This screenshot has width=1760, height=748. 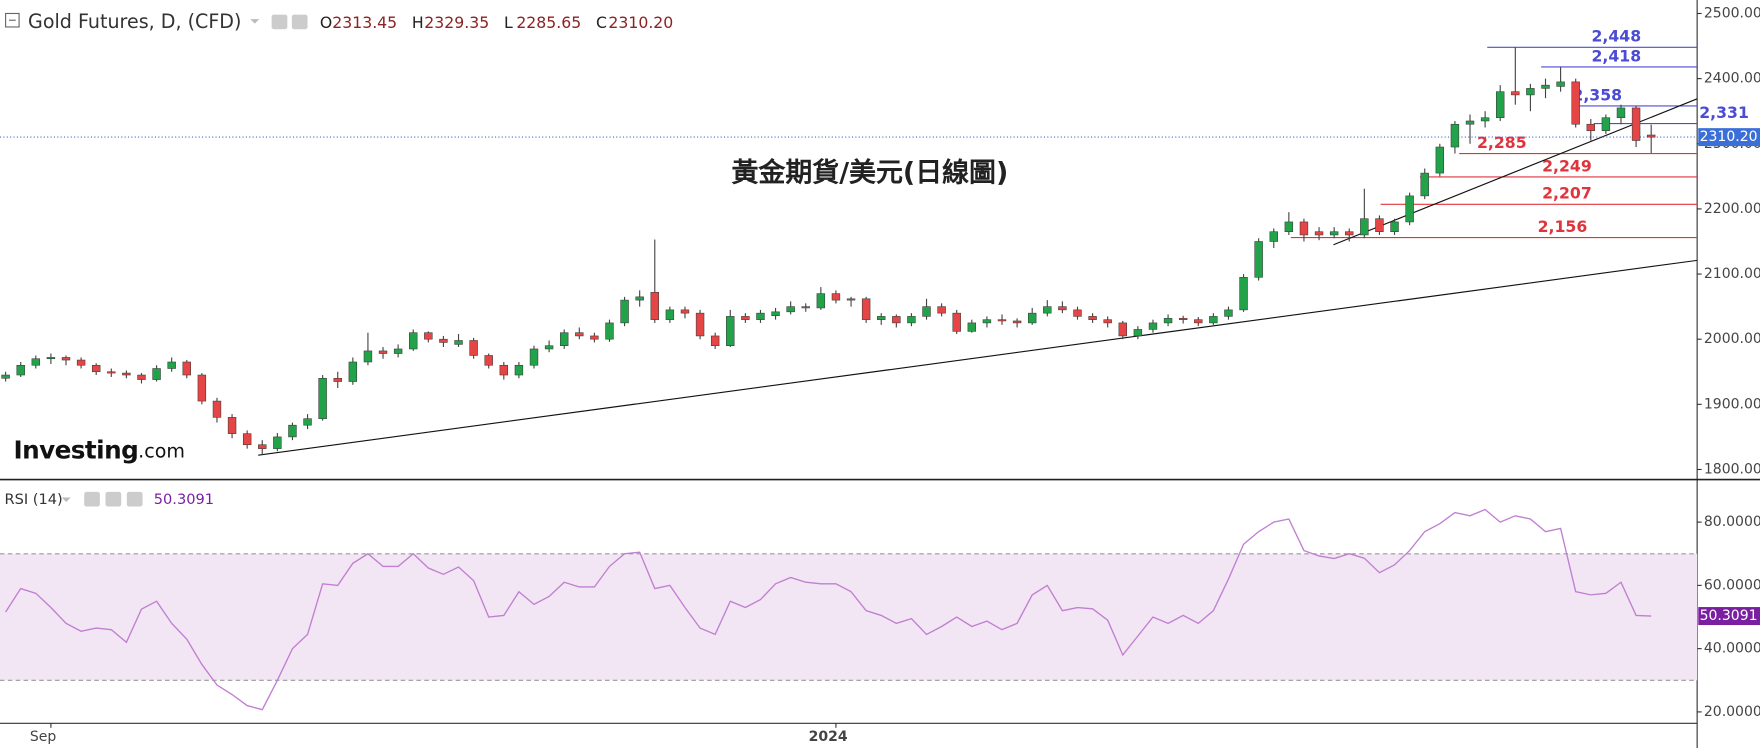 I want to click on y-tick-label: 80.0000, so click(x=1732, y=522).